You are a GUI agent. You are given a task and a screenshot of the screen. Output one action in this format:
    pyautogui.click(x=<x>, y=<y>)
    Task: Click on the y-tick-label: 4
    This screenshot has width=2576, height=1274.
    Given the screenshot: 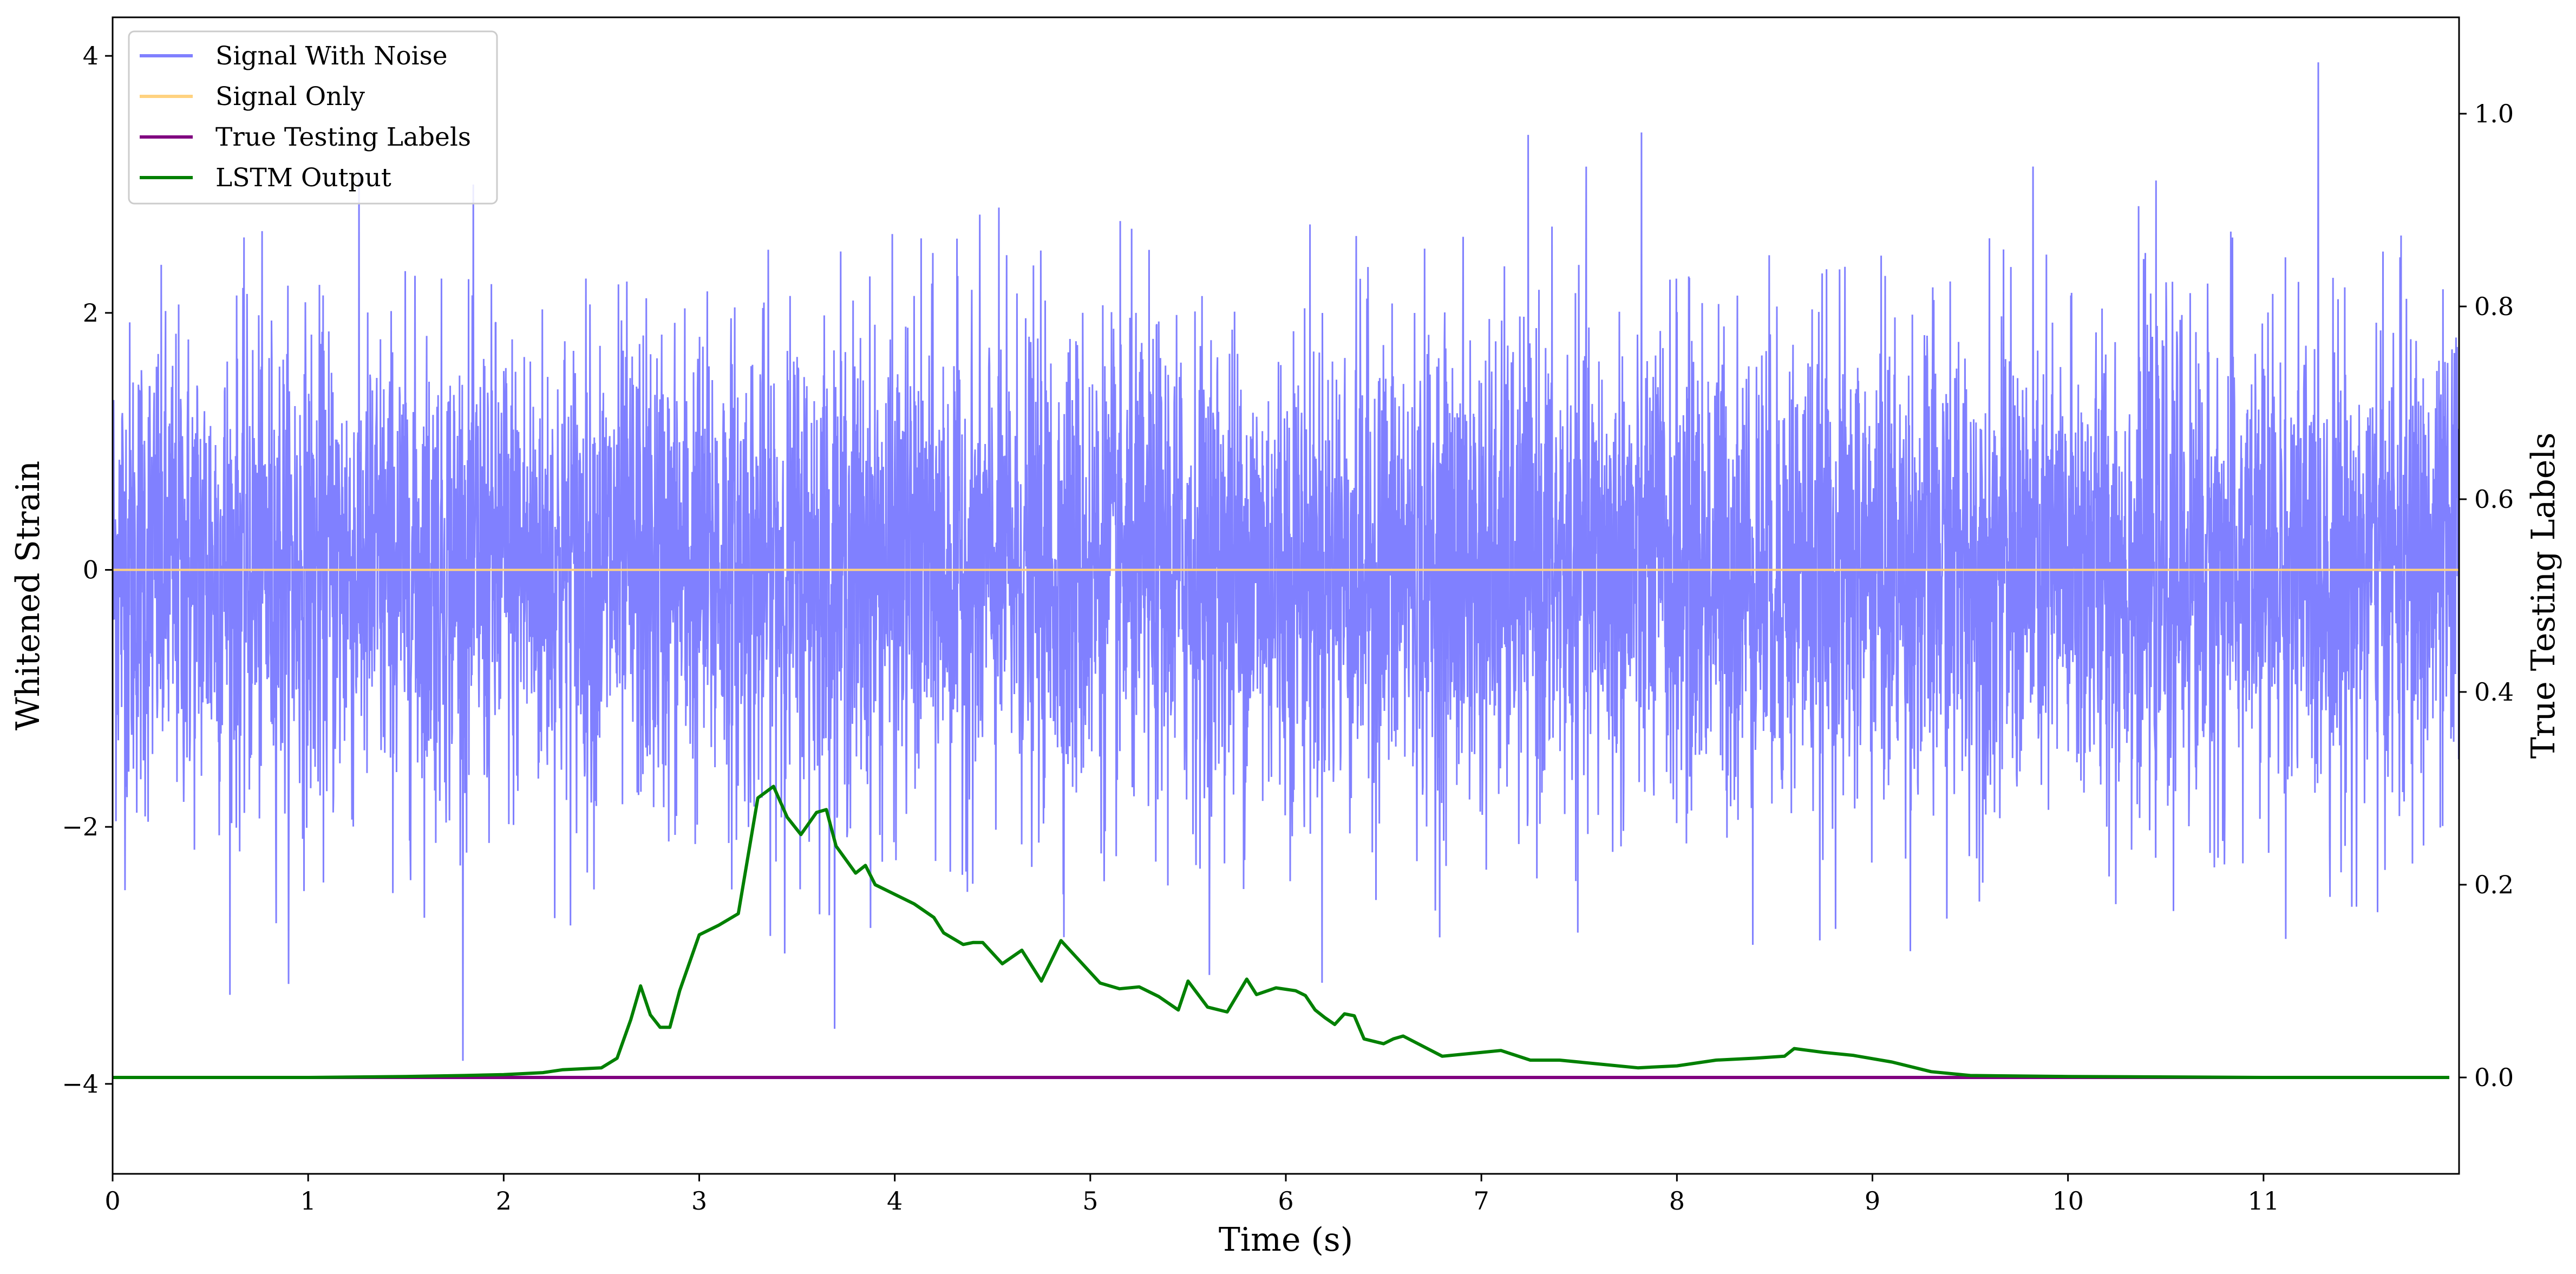 What is the action you would take?
    pyautogui.click(x=91, y=55)
    